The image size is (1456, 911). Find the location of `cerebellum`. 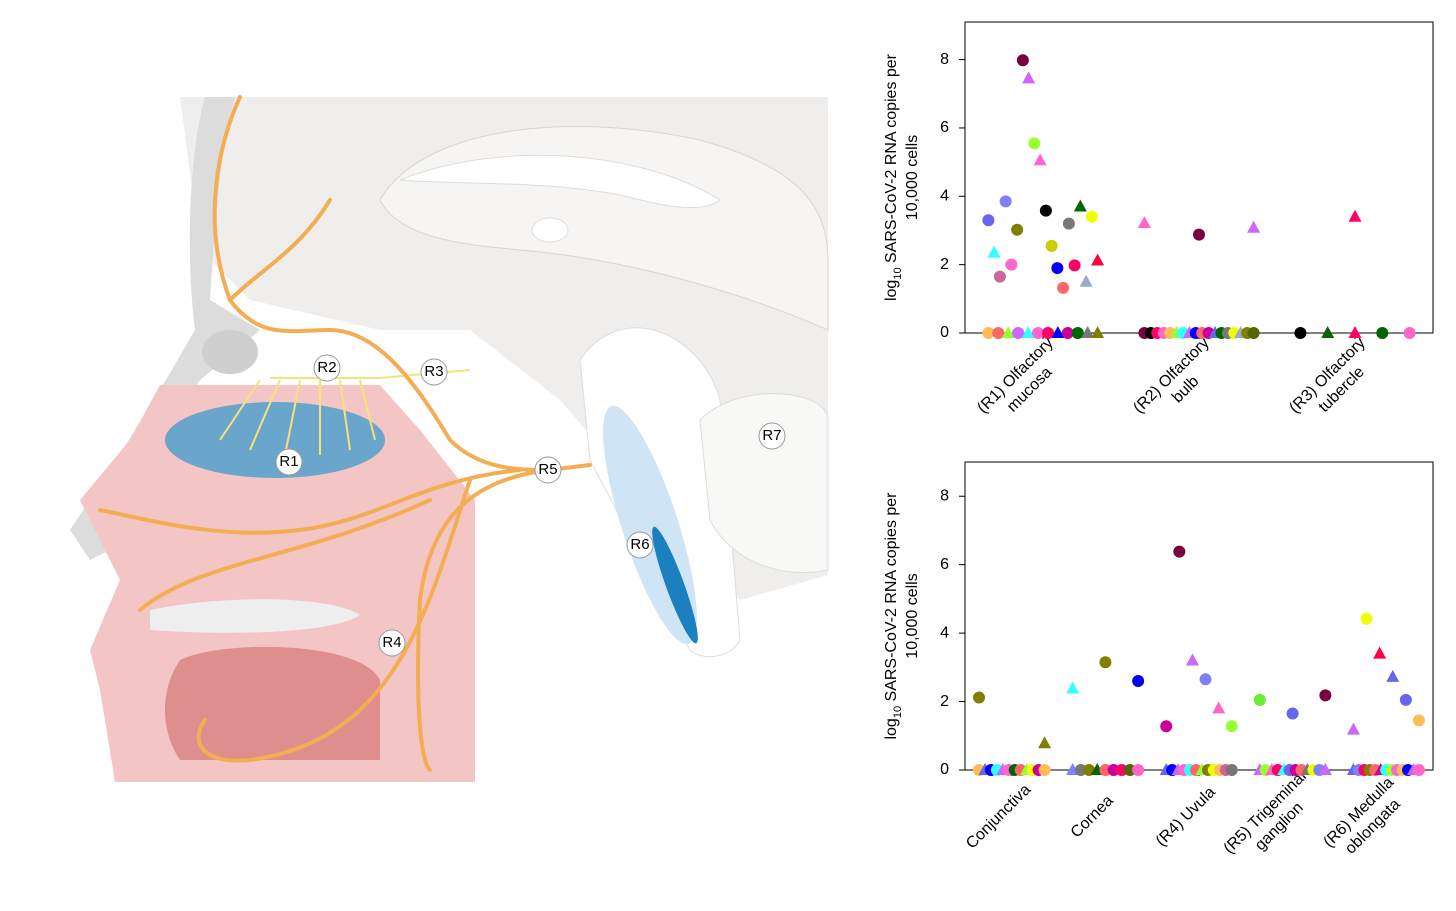

cerebellum is located at coordinates (764, 483).